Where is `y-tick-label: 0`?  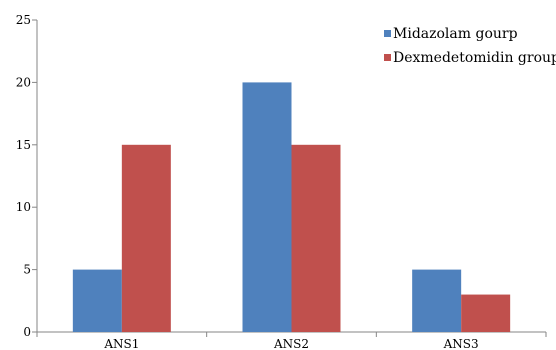
y-tick-label: 0 is located at coordinates (27, 332).